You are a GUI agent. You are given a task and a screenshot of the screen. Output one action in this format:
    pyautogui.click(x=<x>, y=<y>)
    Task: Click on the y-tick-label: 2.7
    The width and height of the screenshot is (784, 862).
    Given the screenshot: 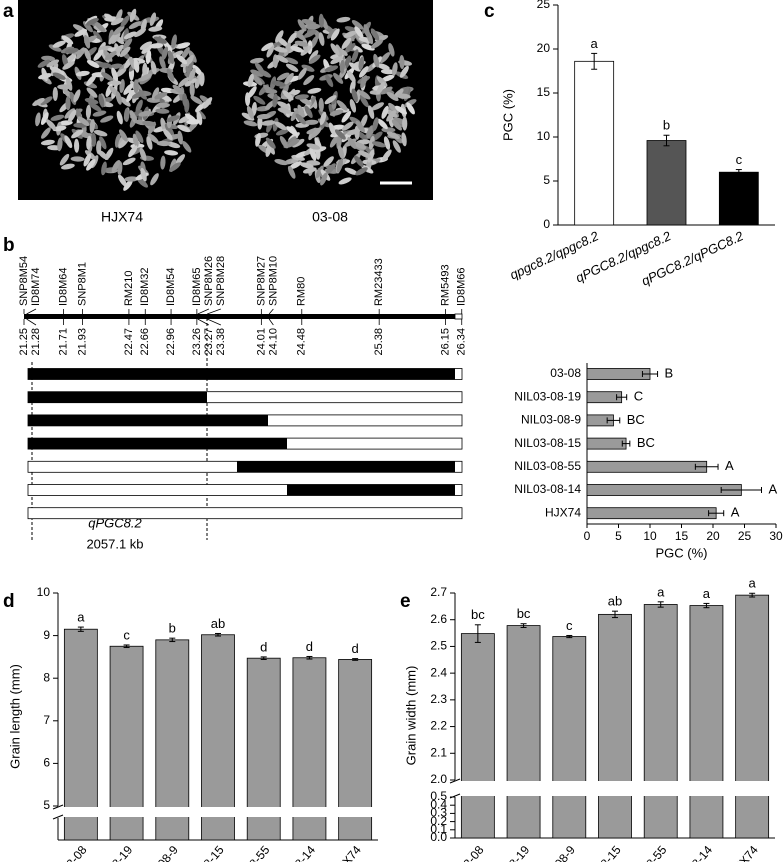 What is the action you would take?
    pyautogui.click(x=438, y=592)
    